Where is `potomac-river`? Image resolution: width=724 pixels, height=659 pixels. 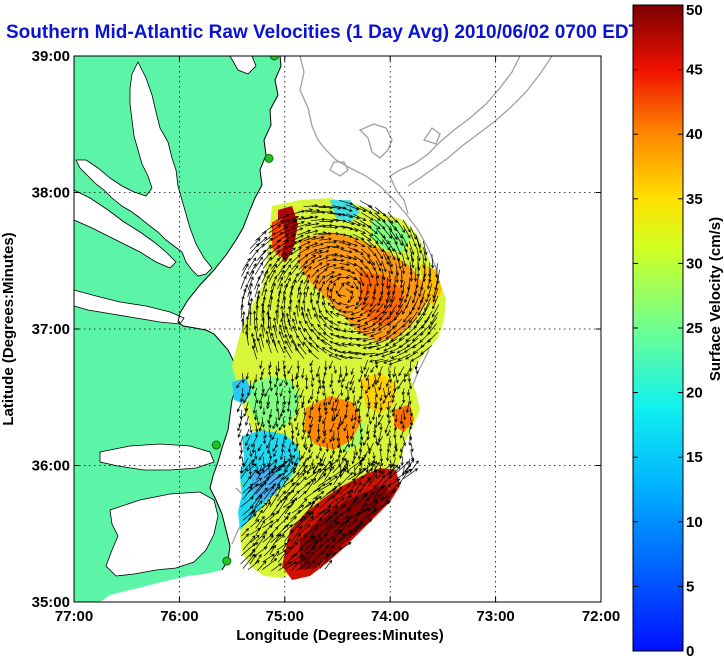 potomac-river is located at coordinates (125, 229).